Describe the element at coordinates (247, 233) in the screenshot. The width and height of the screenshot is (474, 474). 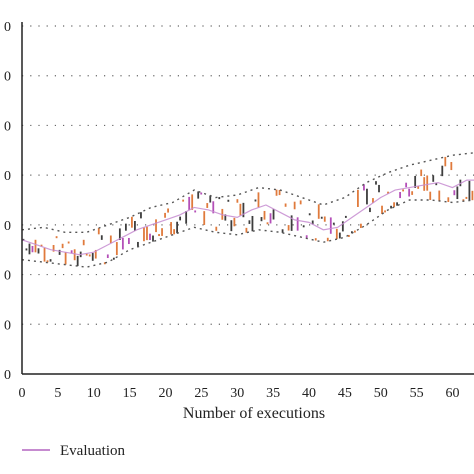
I see `lower-envelope-line` at that location.